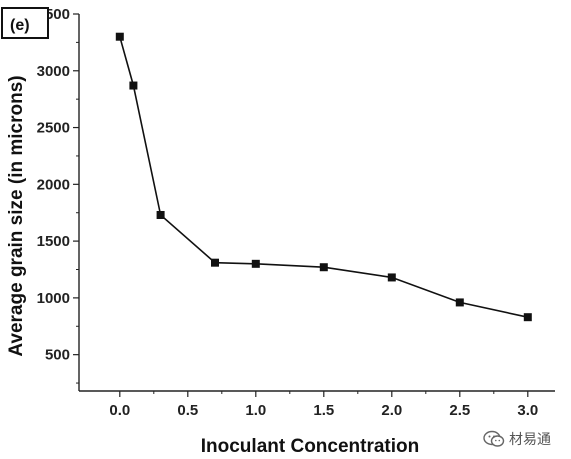  I want to click on y-tick-label: 2000, so click(53, 184).